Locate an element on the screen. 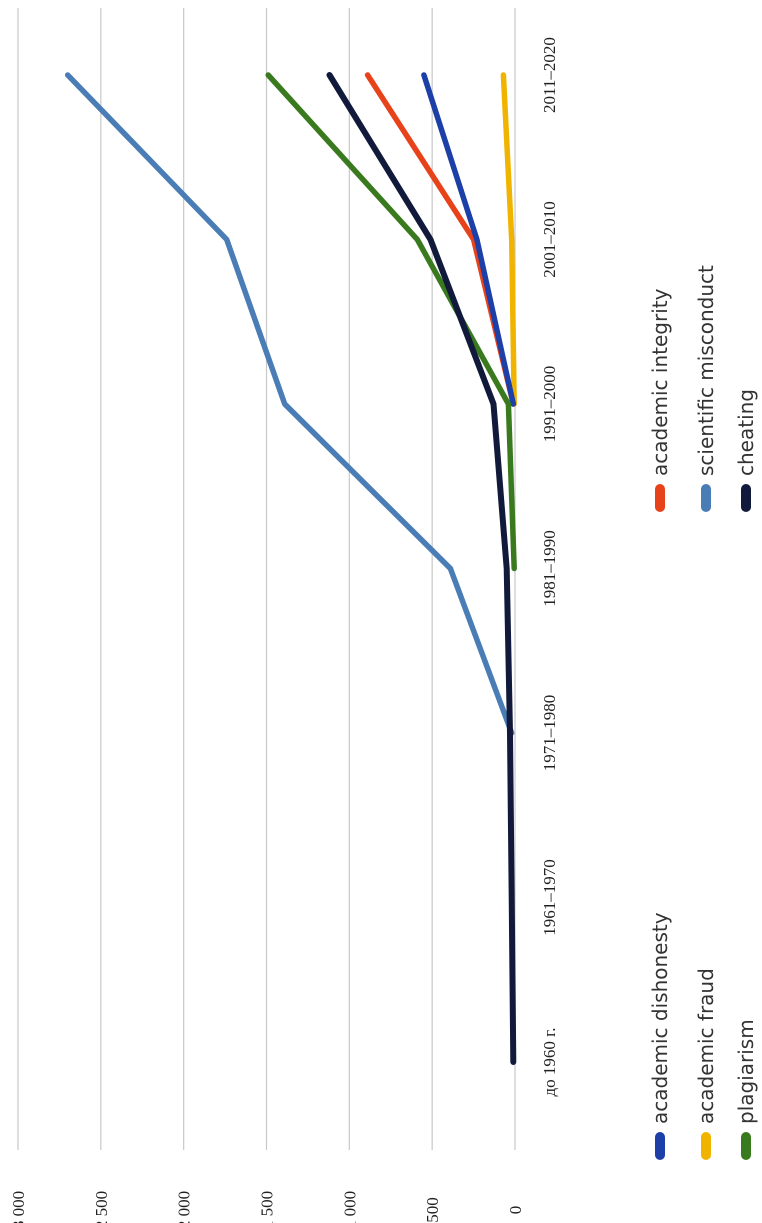  legend-item: plagiarism is located at coordinates (746, 1089).